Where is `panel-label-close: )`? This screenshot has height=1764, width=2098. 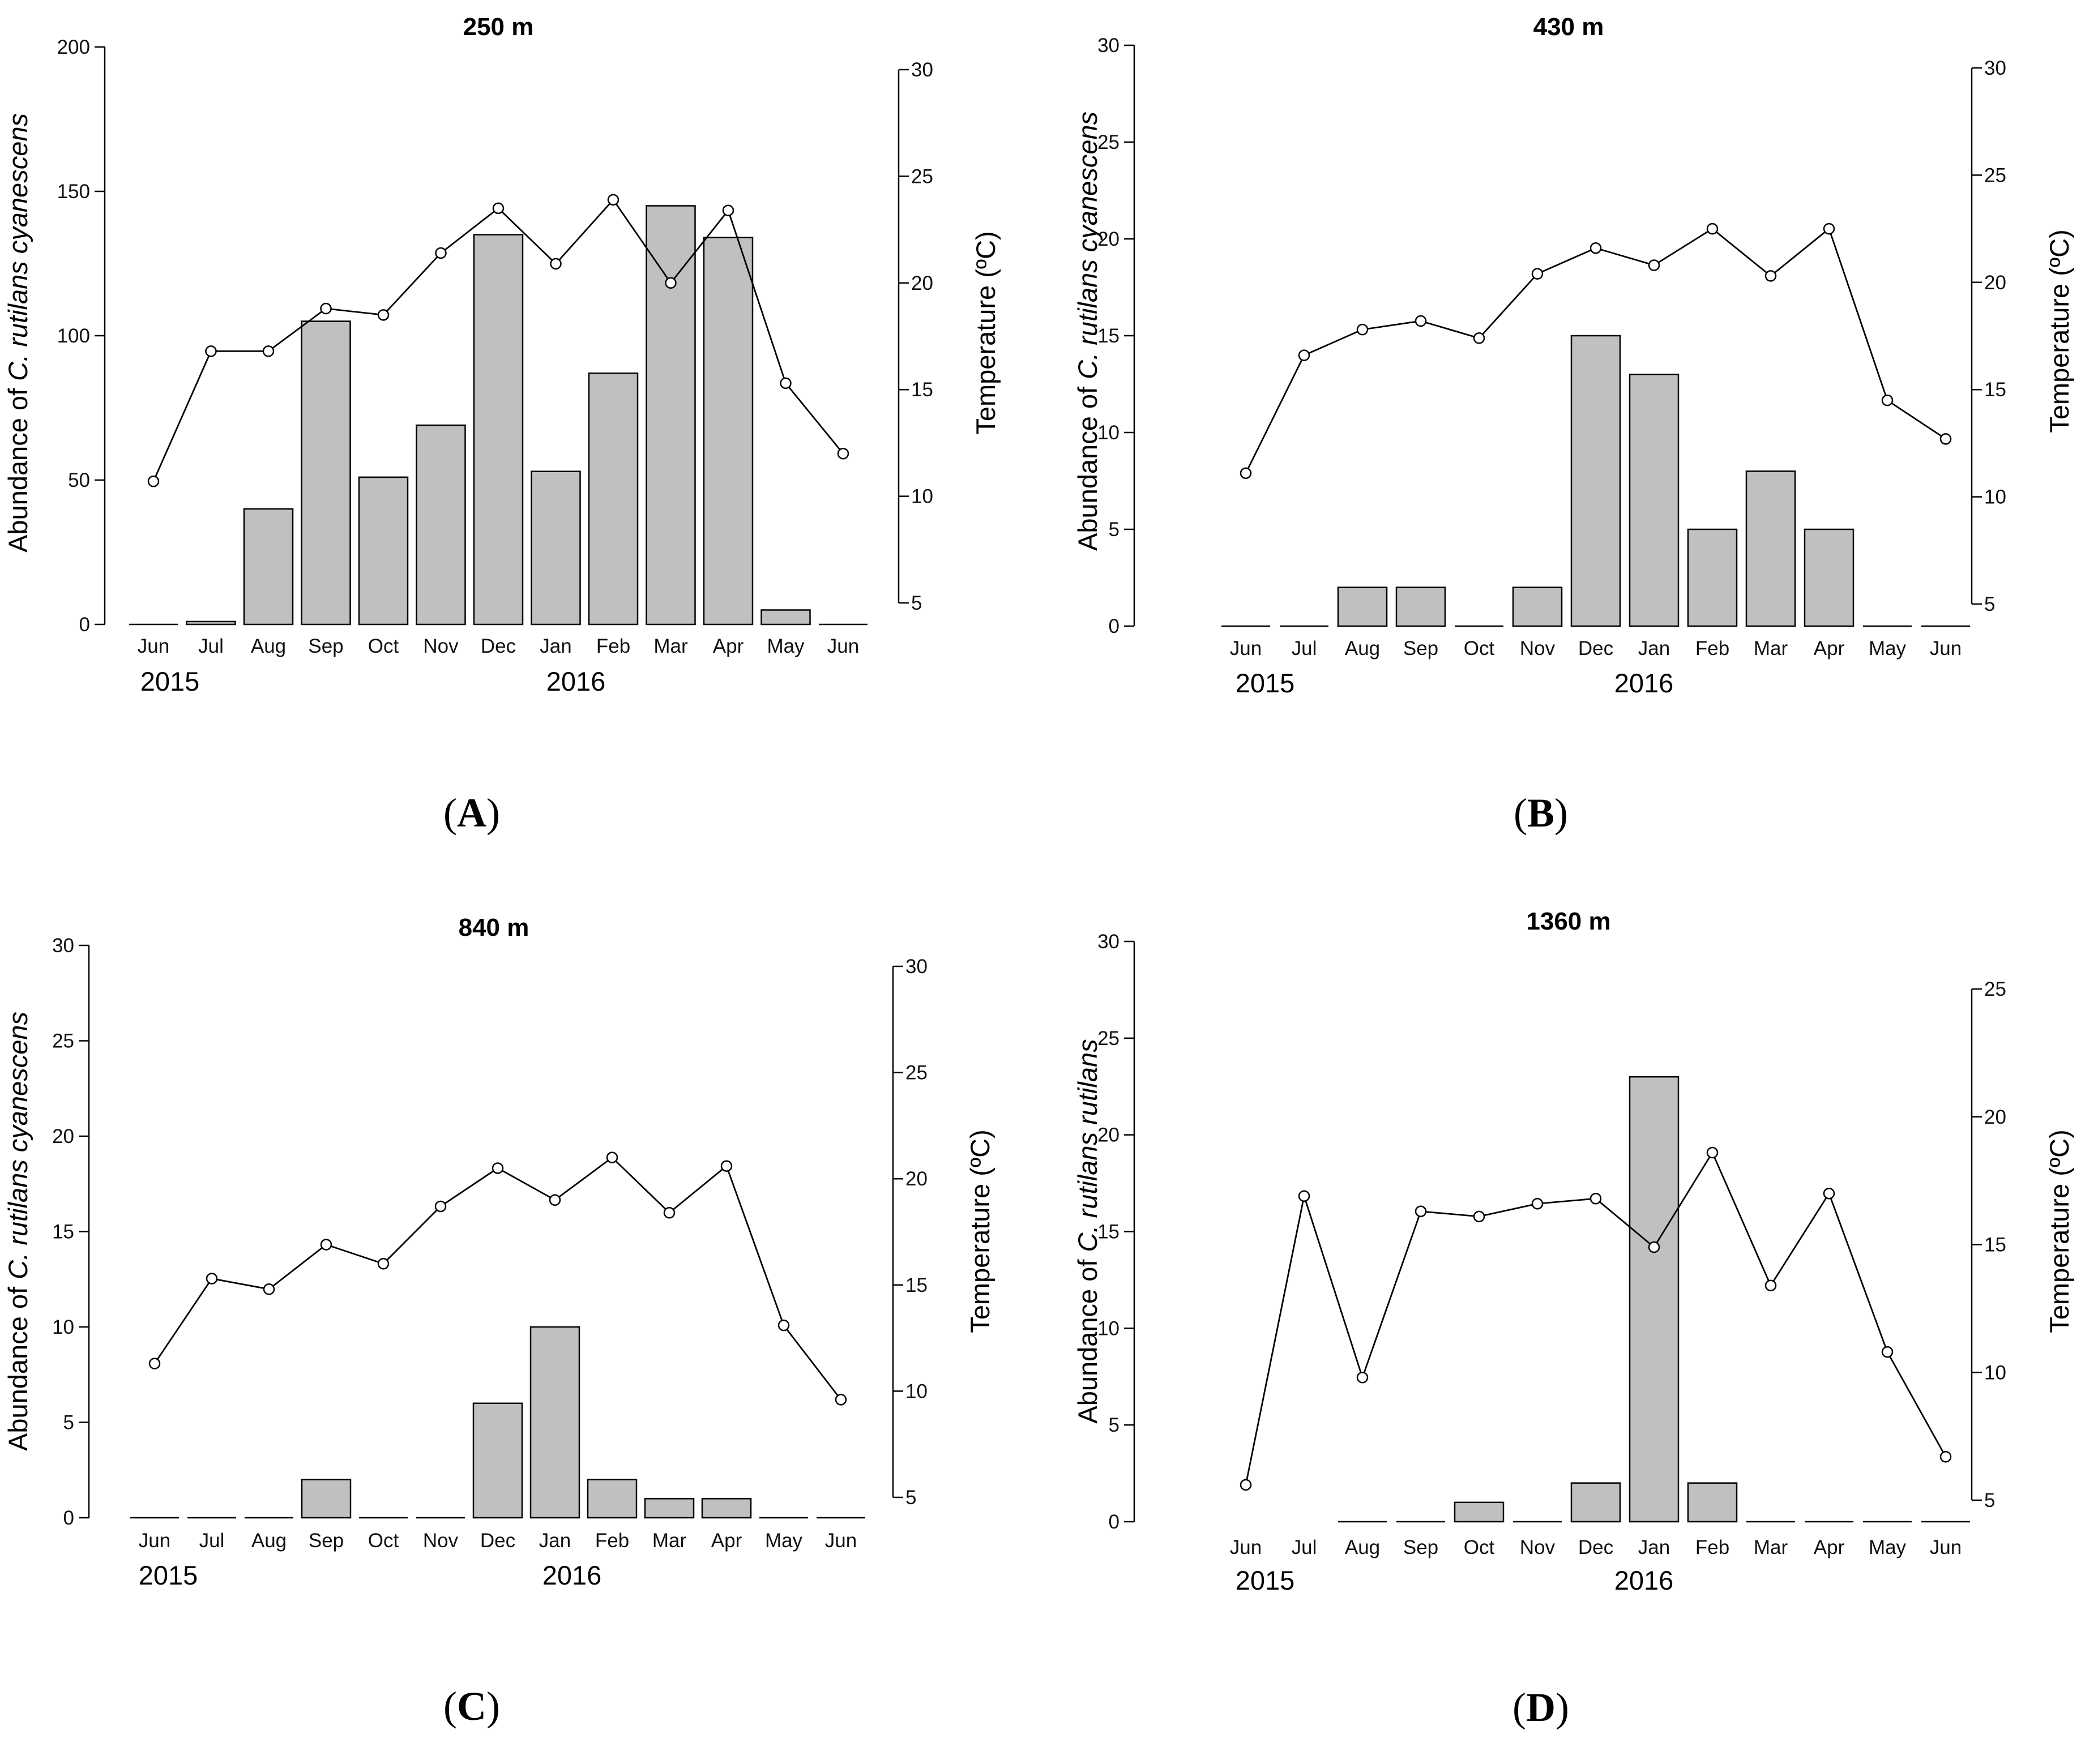
panel-label-close: ) is located at coordinates (1562, 1708).